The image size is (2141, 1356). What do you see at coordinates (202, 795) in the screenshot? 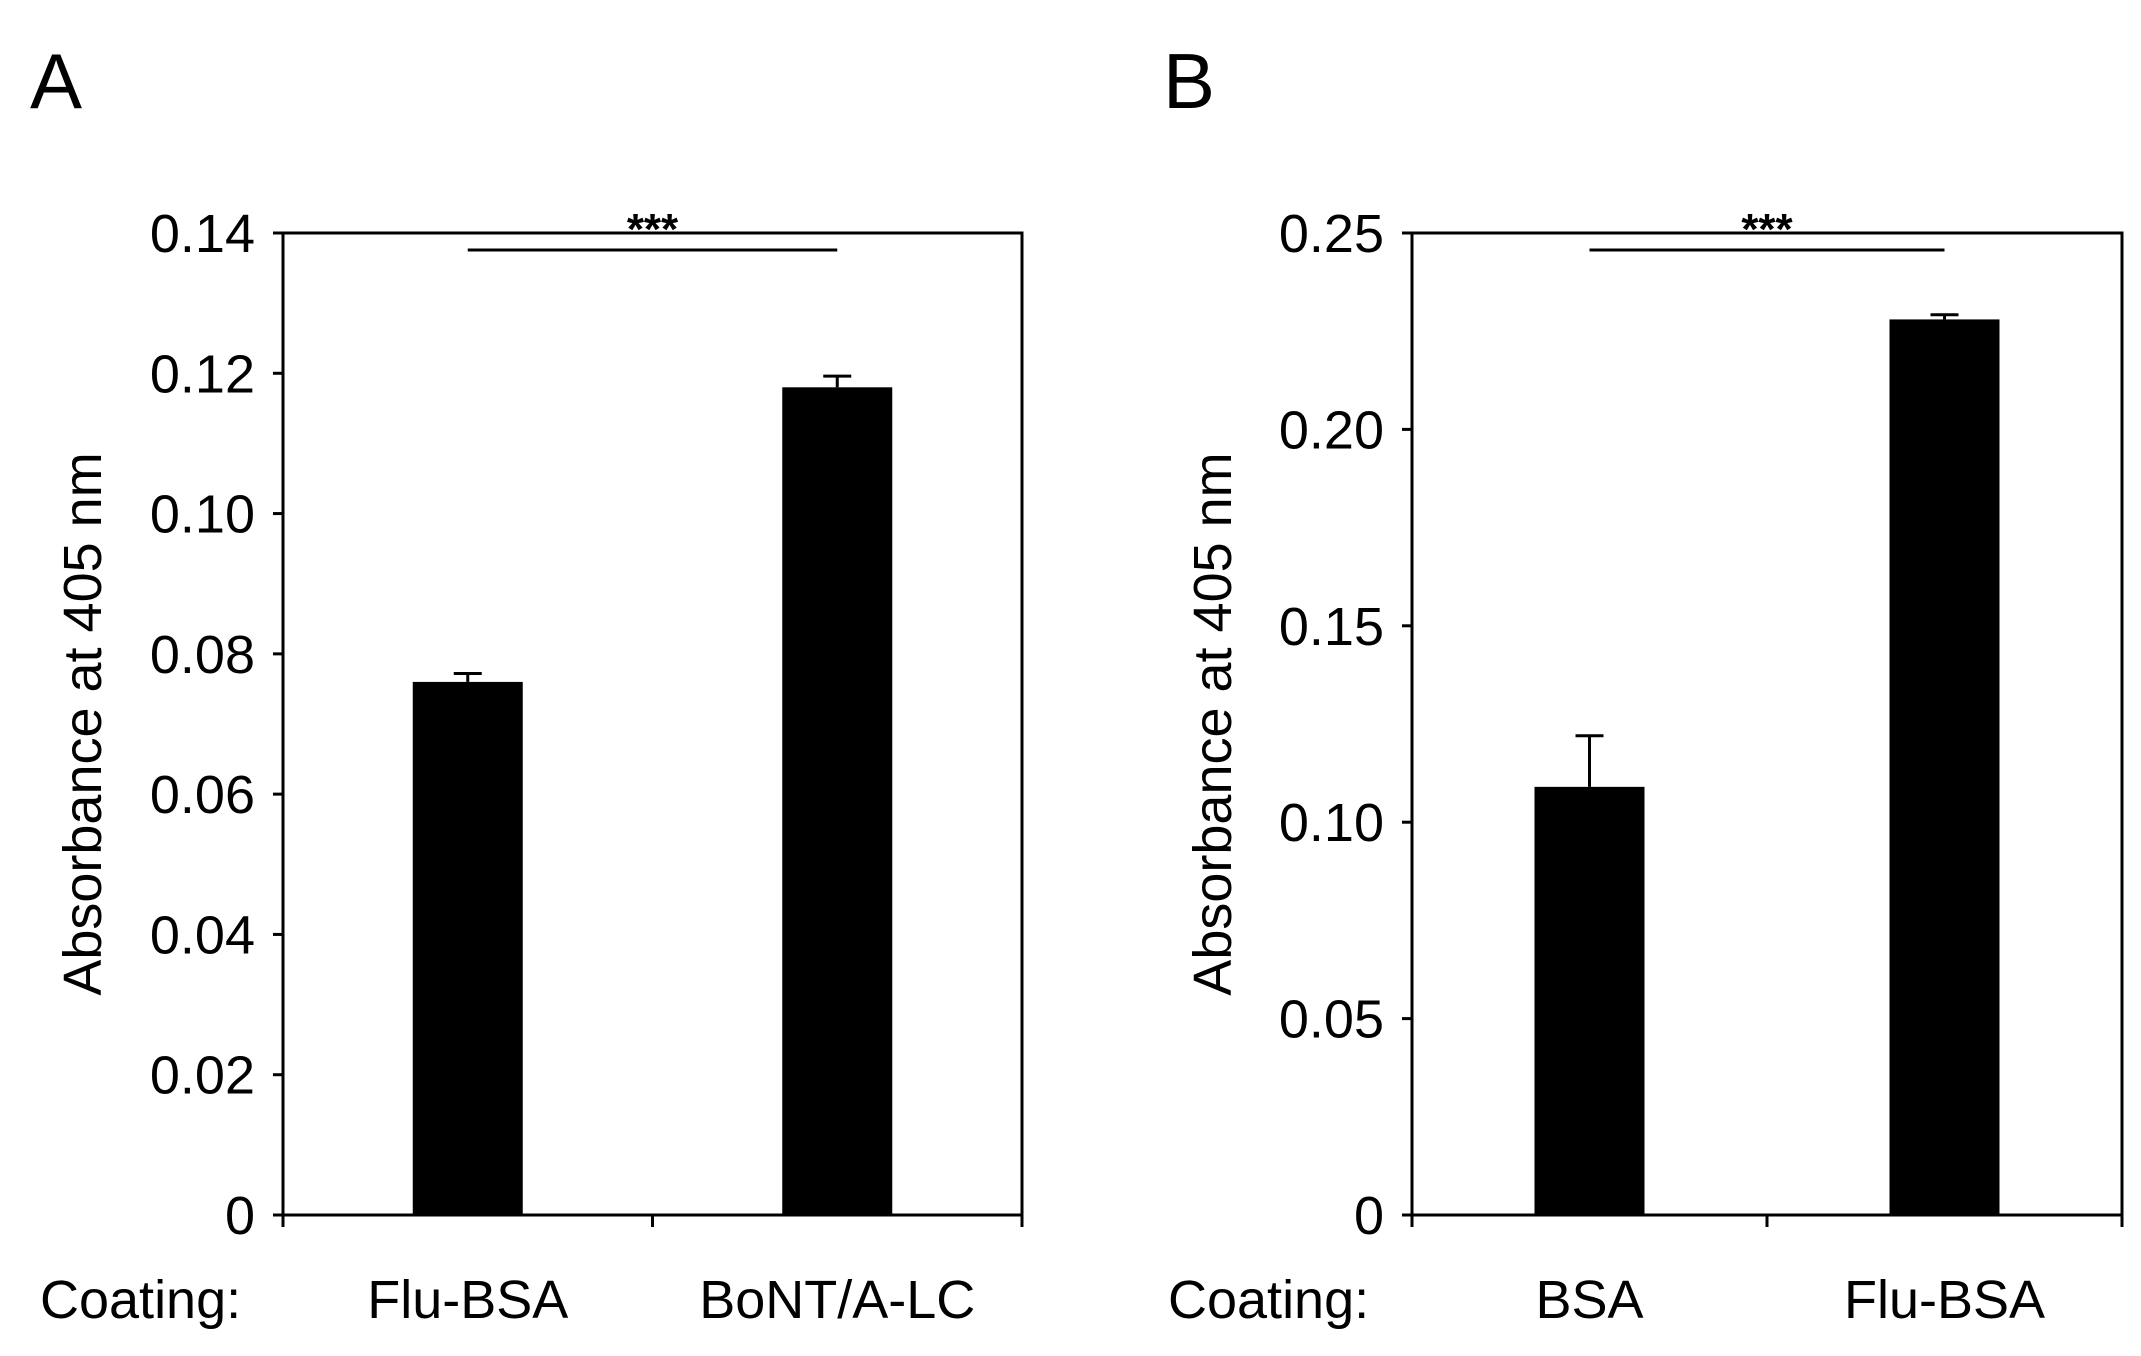
I see `y-tick-label: 0.06` at bounding box center [202, 795].